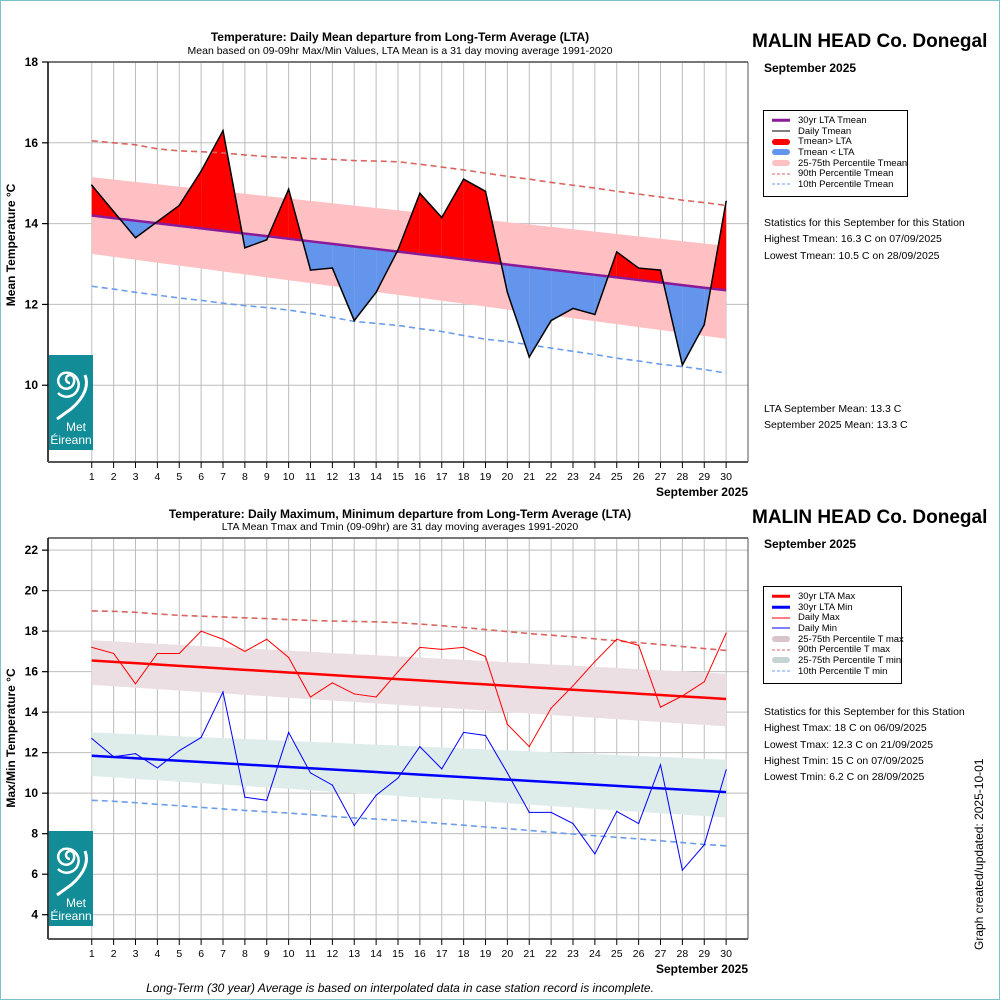 The width and height of the screenshot is (1000, 1000). I want to click on legend-label: Tmean < LTA, so click(826, 152).